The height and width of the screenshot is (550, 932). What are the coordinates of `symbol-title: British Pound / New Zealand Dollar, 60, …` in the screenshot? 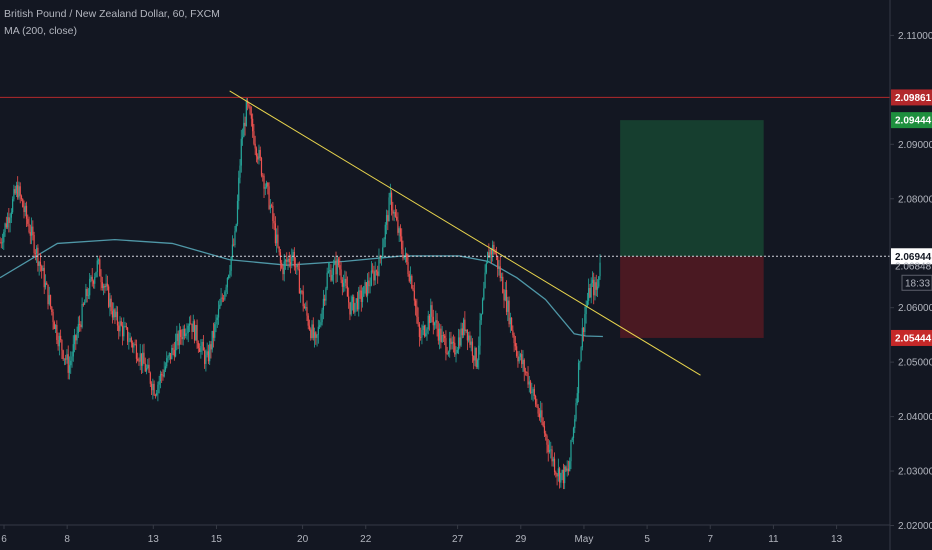 It's located at (112, 14).